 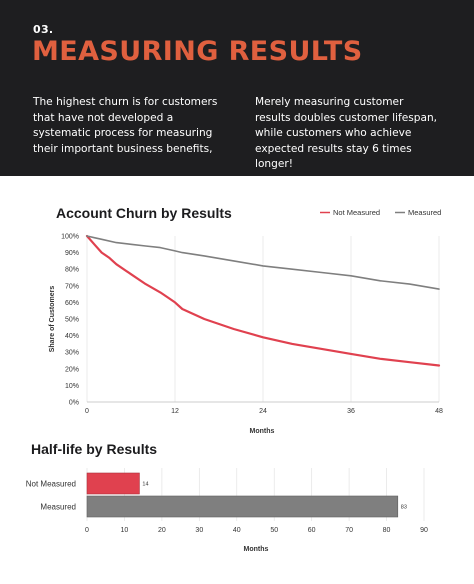 What do you see at coordinates (175, 411) in the screenshot?
I see `x-tick-label: 12` at bounding box center [175, 411].